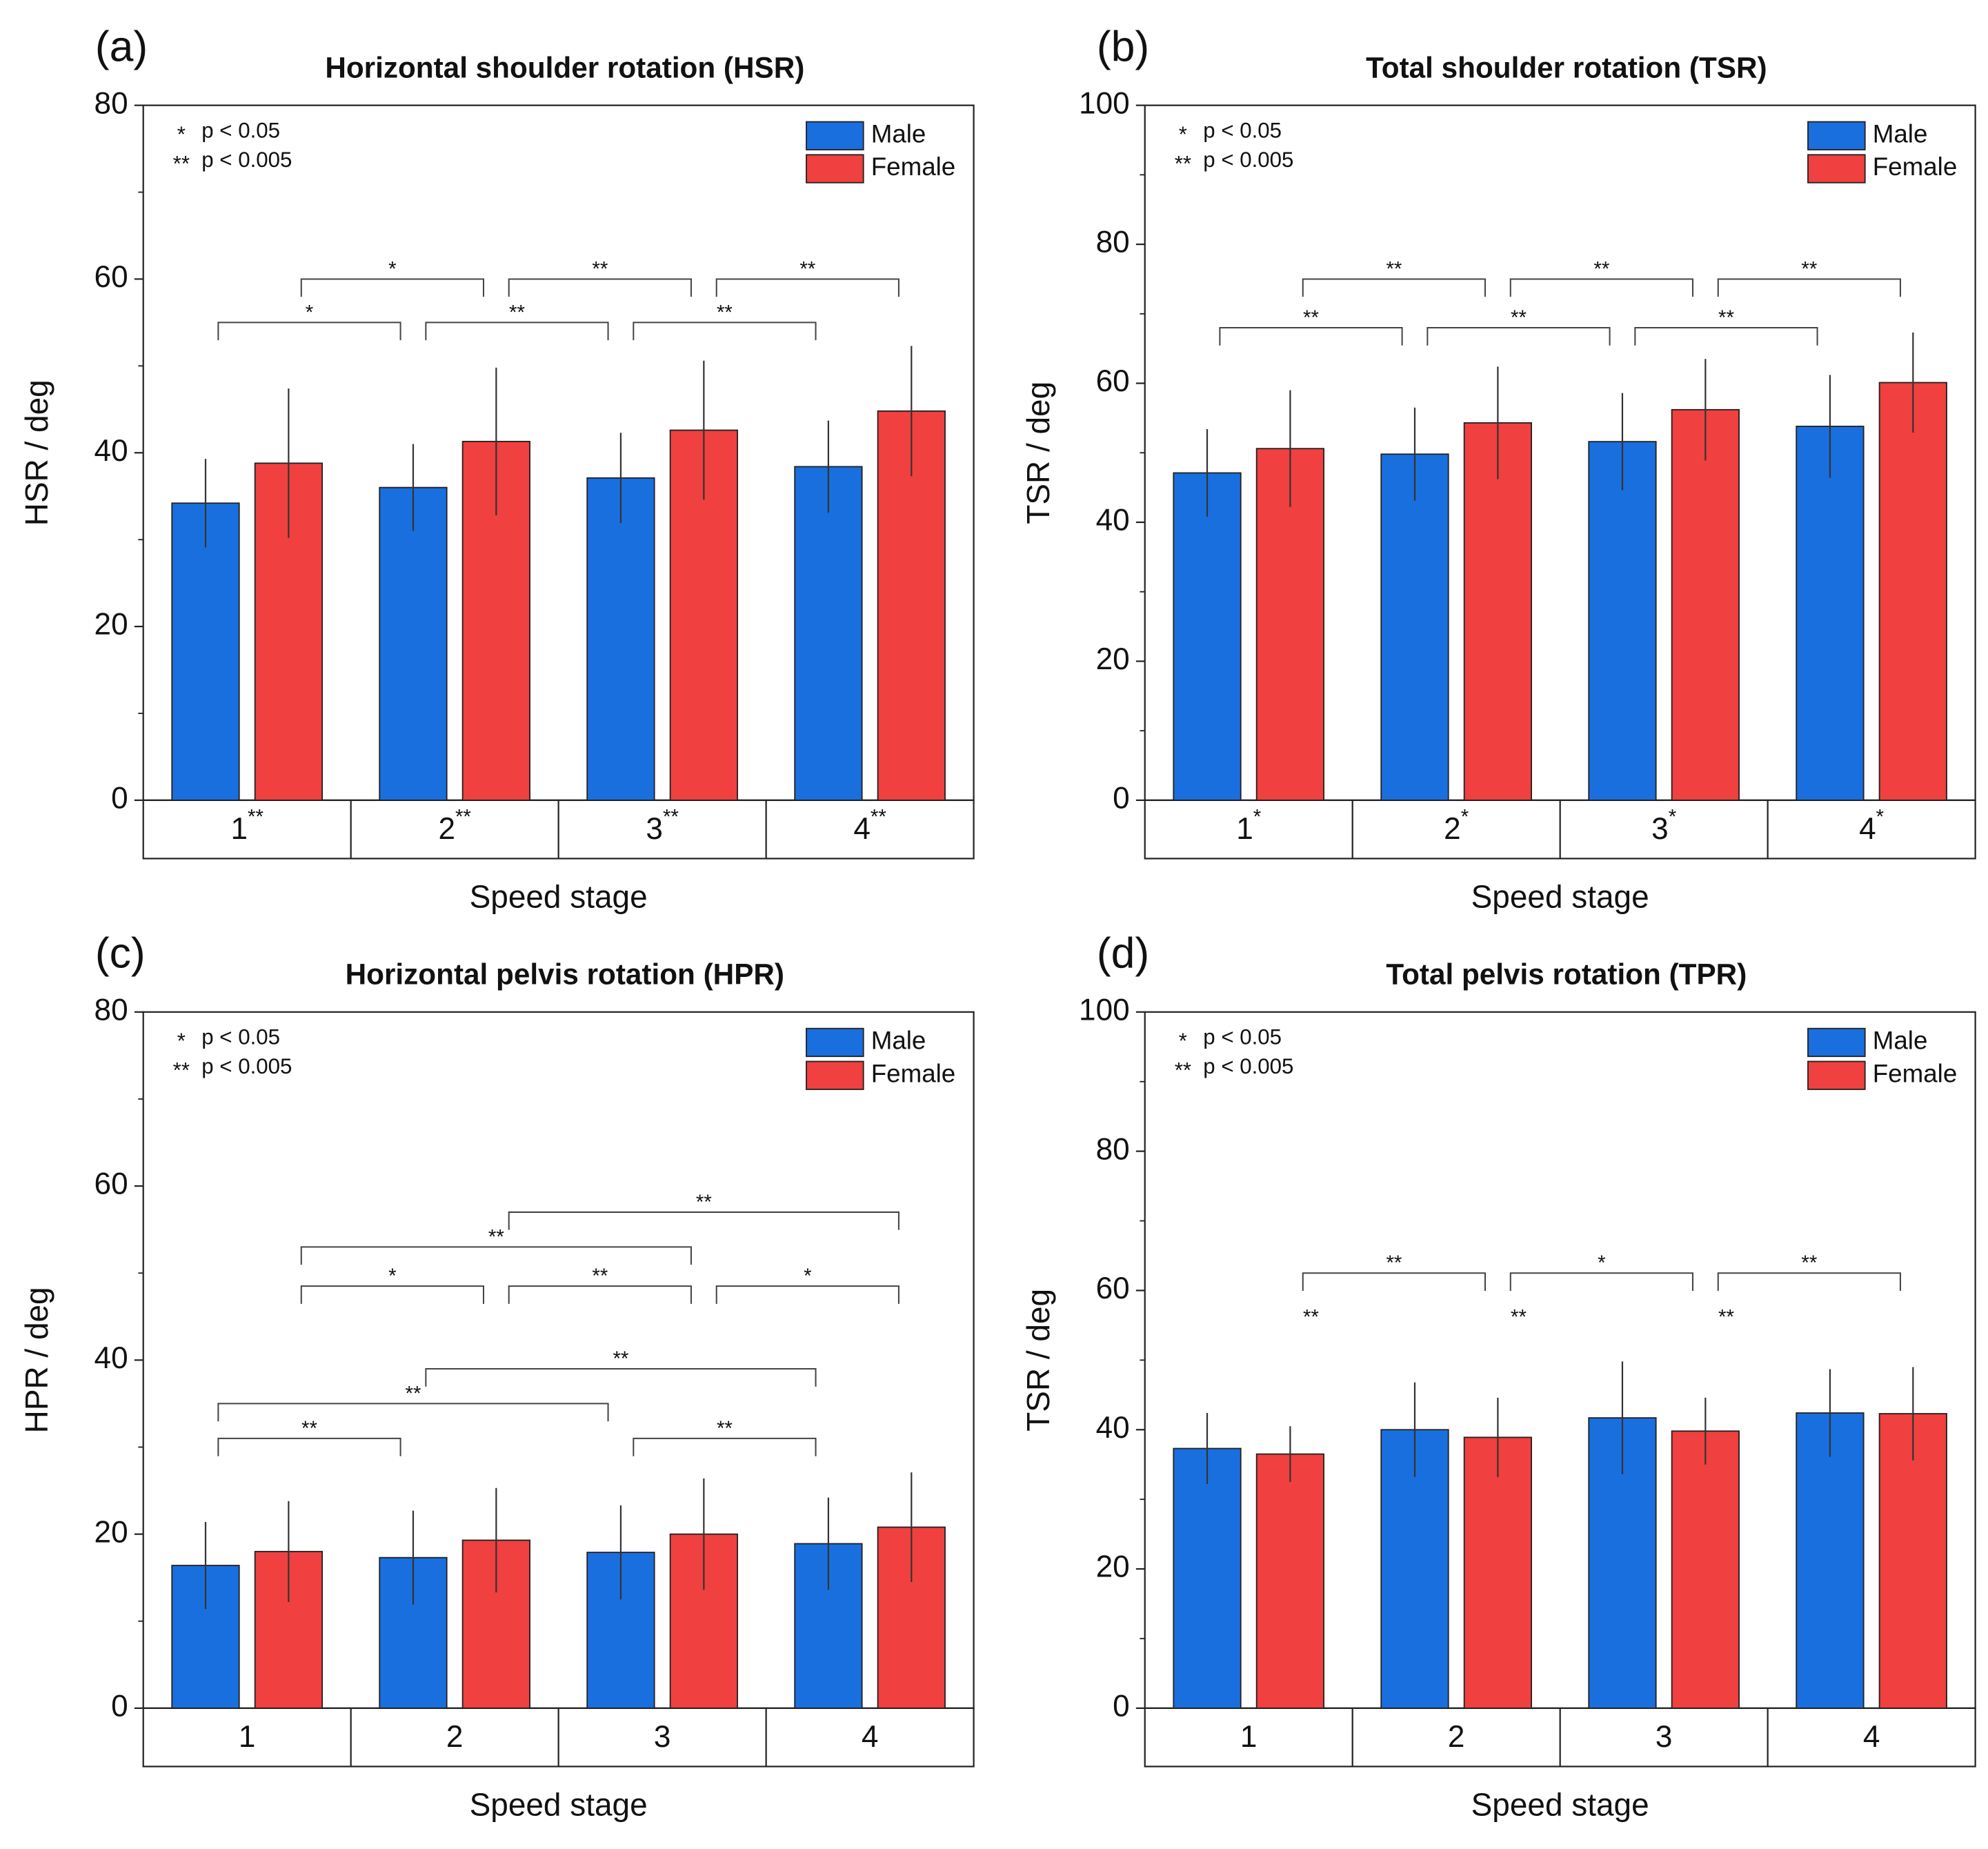  Describe the element at coordinates (565, 974) in the screenshot. I see `chart-title: Horizontal pelvis rotation (HPR)` at that location.